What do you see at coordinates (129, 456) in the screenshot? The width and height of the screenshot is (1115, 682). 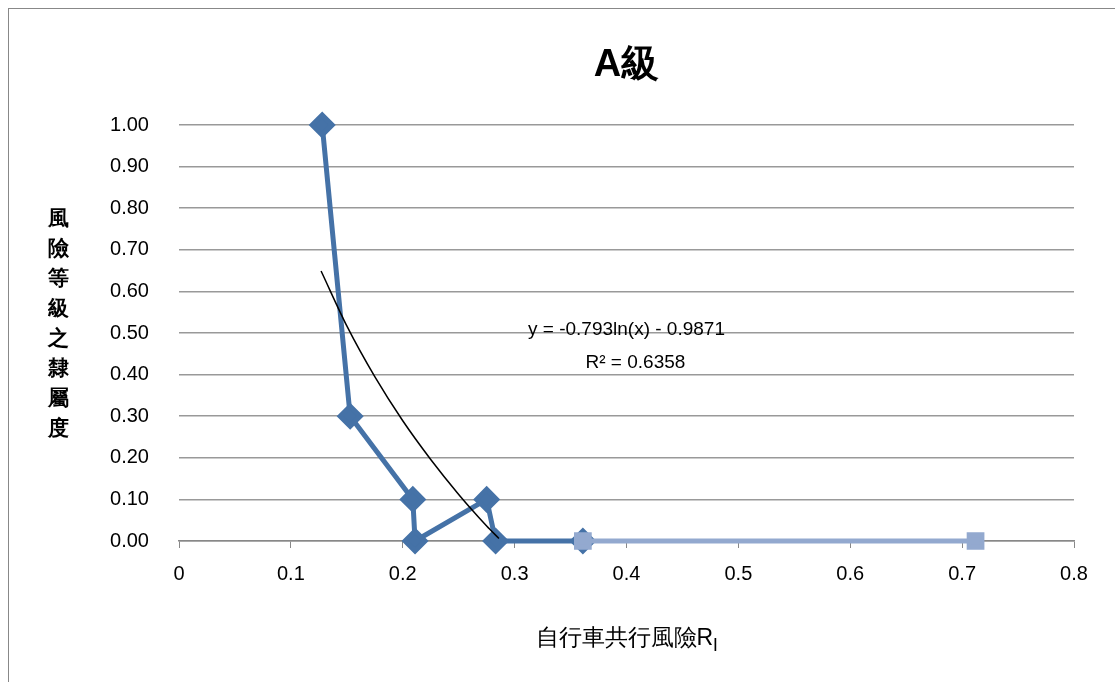 I see `y-tick-label: 0.20` at bounding box center [129, 456].